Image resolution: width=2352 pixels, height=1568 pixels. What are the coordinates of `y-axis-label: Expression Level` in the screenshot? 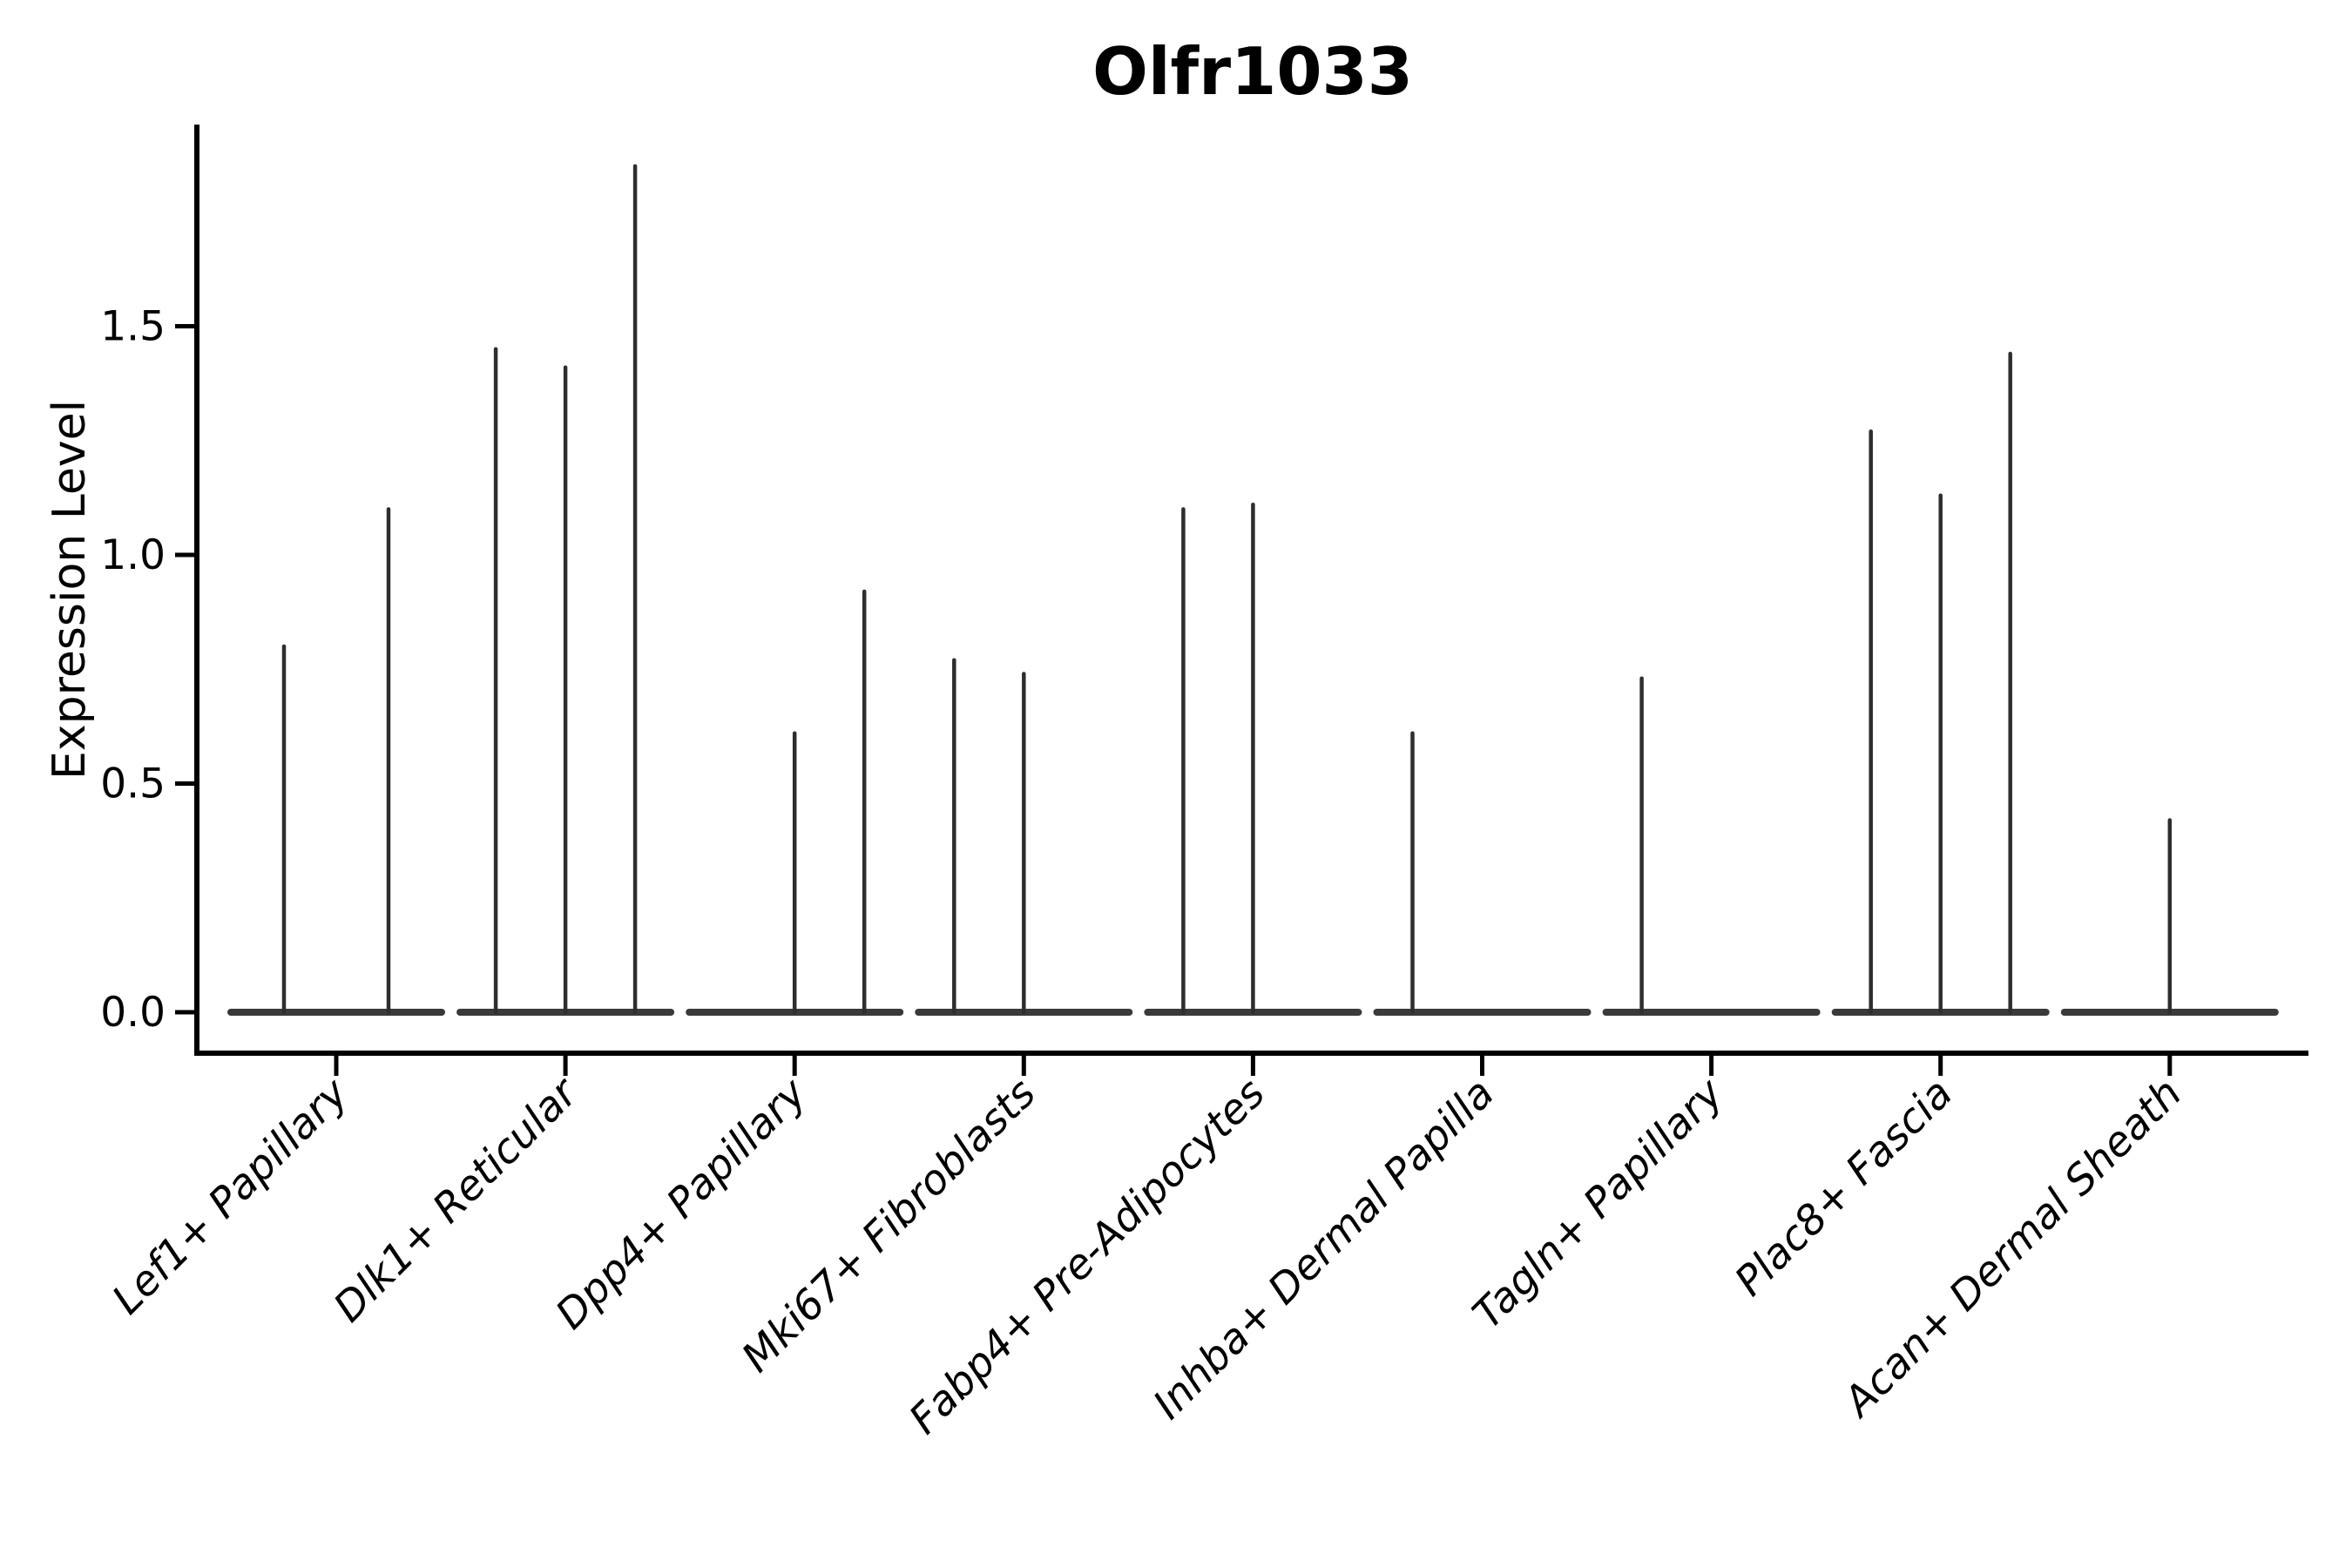 It's located at (70, 590).